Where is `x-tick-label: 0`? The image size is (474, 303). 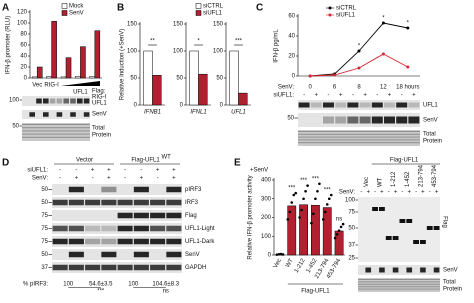 x-tick-label: 0 is located at coordinates (311, 88).